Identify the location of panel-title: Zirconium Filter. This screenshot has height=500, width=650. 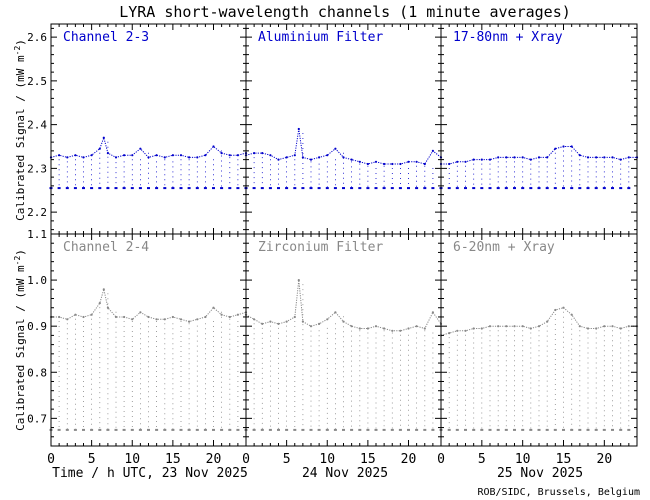
(320, 247).